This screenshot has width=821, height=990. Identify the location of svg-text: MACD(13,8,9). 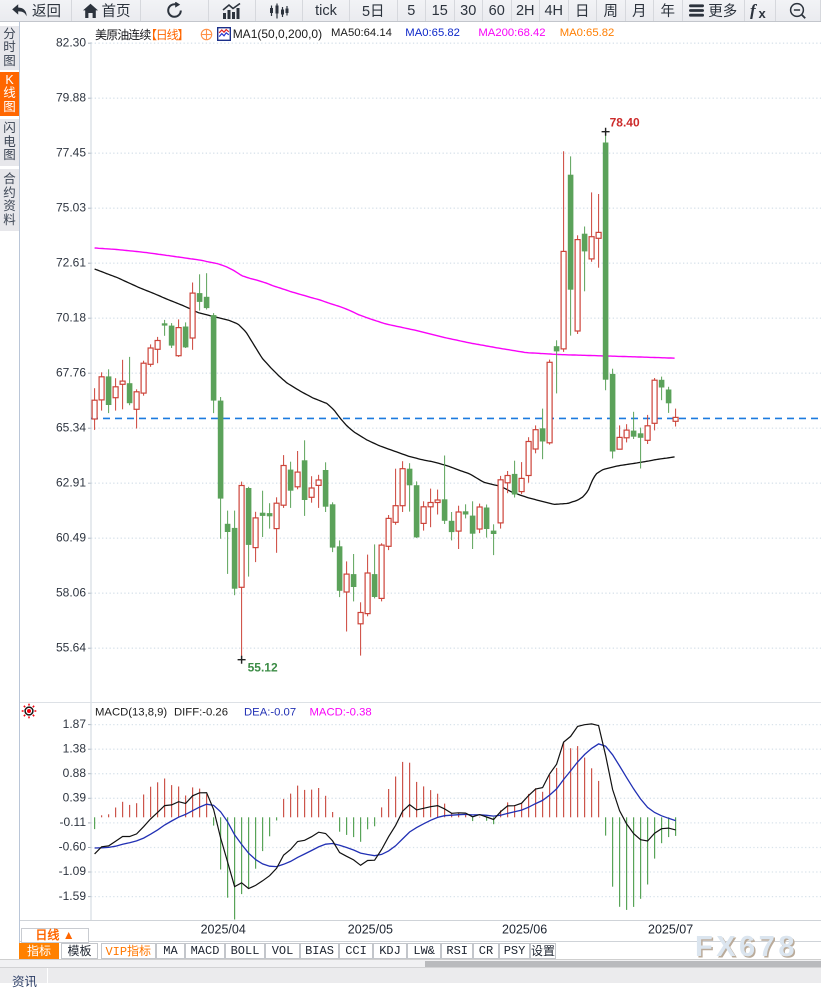
(131, 713).